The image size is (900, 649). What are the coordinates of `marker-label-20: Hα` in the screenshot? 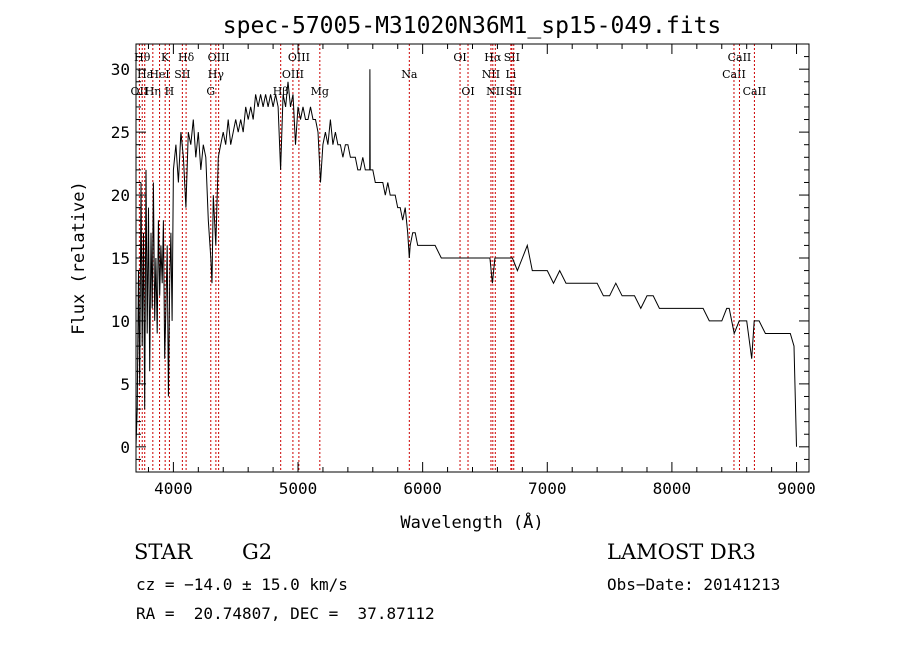 It's located at (493, 57).